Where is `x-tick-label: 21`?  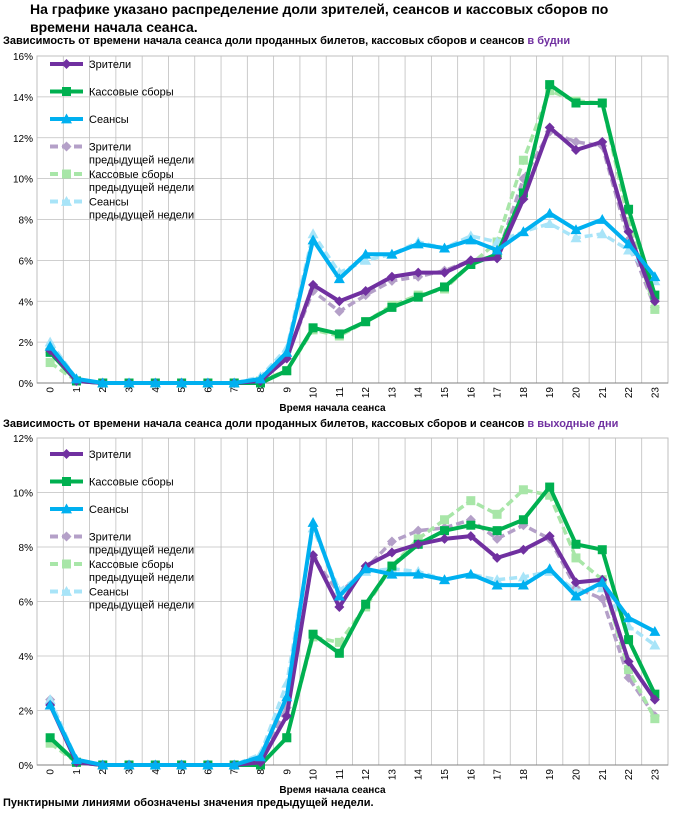
x-tick-label: 21 is located at coordinates (603, 775).